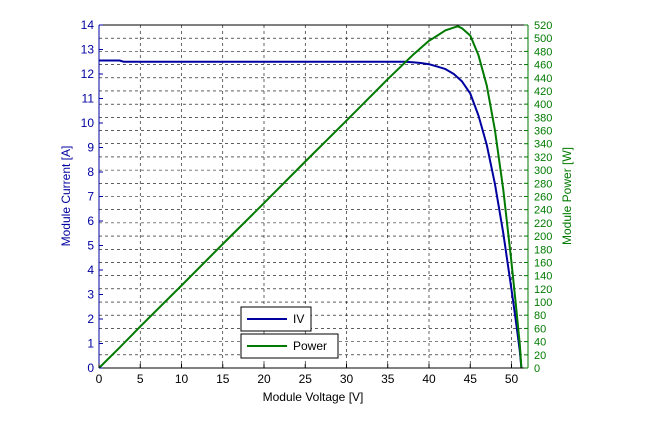  What do you see at coordinates (543, 198) in the screenshot?
I see `y-right-tick-label: 260` at bounding box center [543, 198].